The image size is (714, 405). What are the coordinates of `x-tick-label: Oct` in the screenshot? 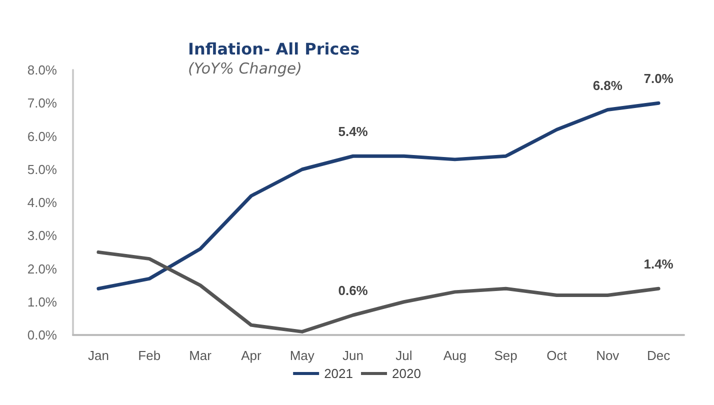 It's located at (557, 355).